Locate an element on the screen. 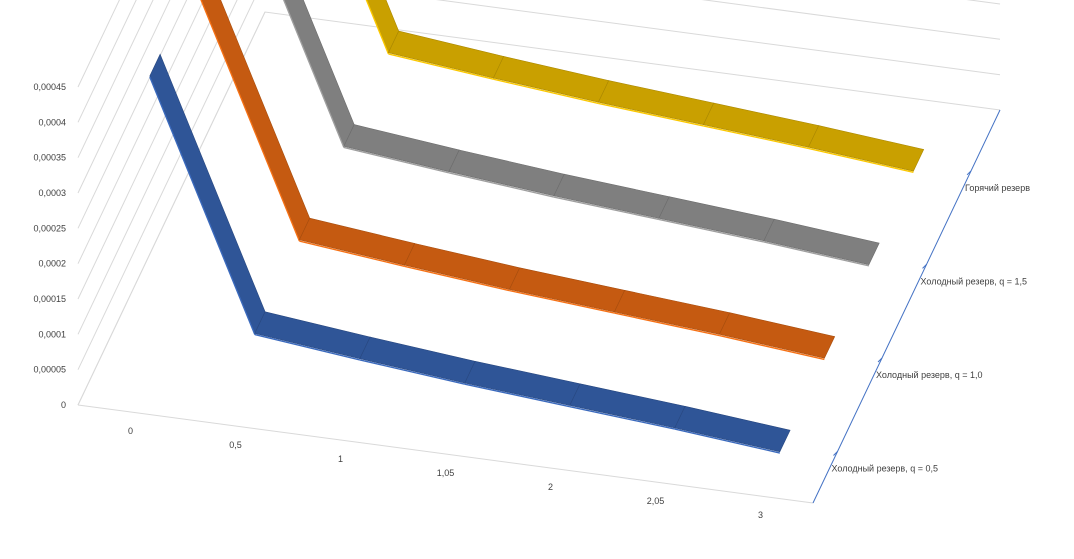  y-tick-label: 0,0001 is located at coordinates (52, 334).